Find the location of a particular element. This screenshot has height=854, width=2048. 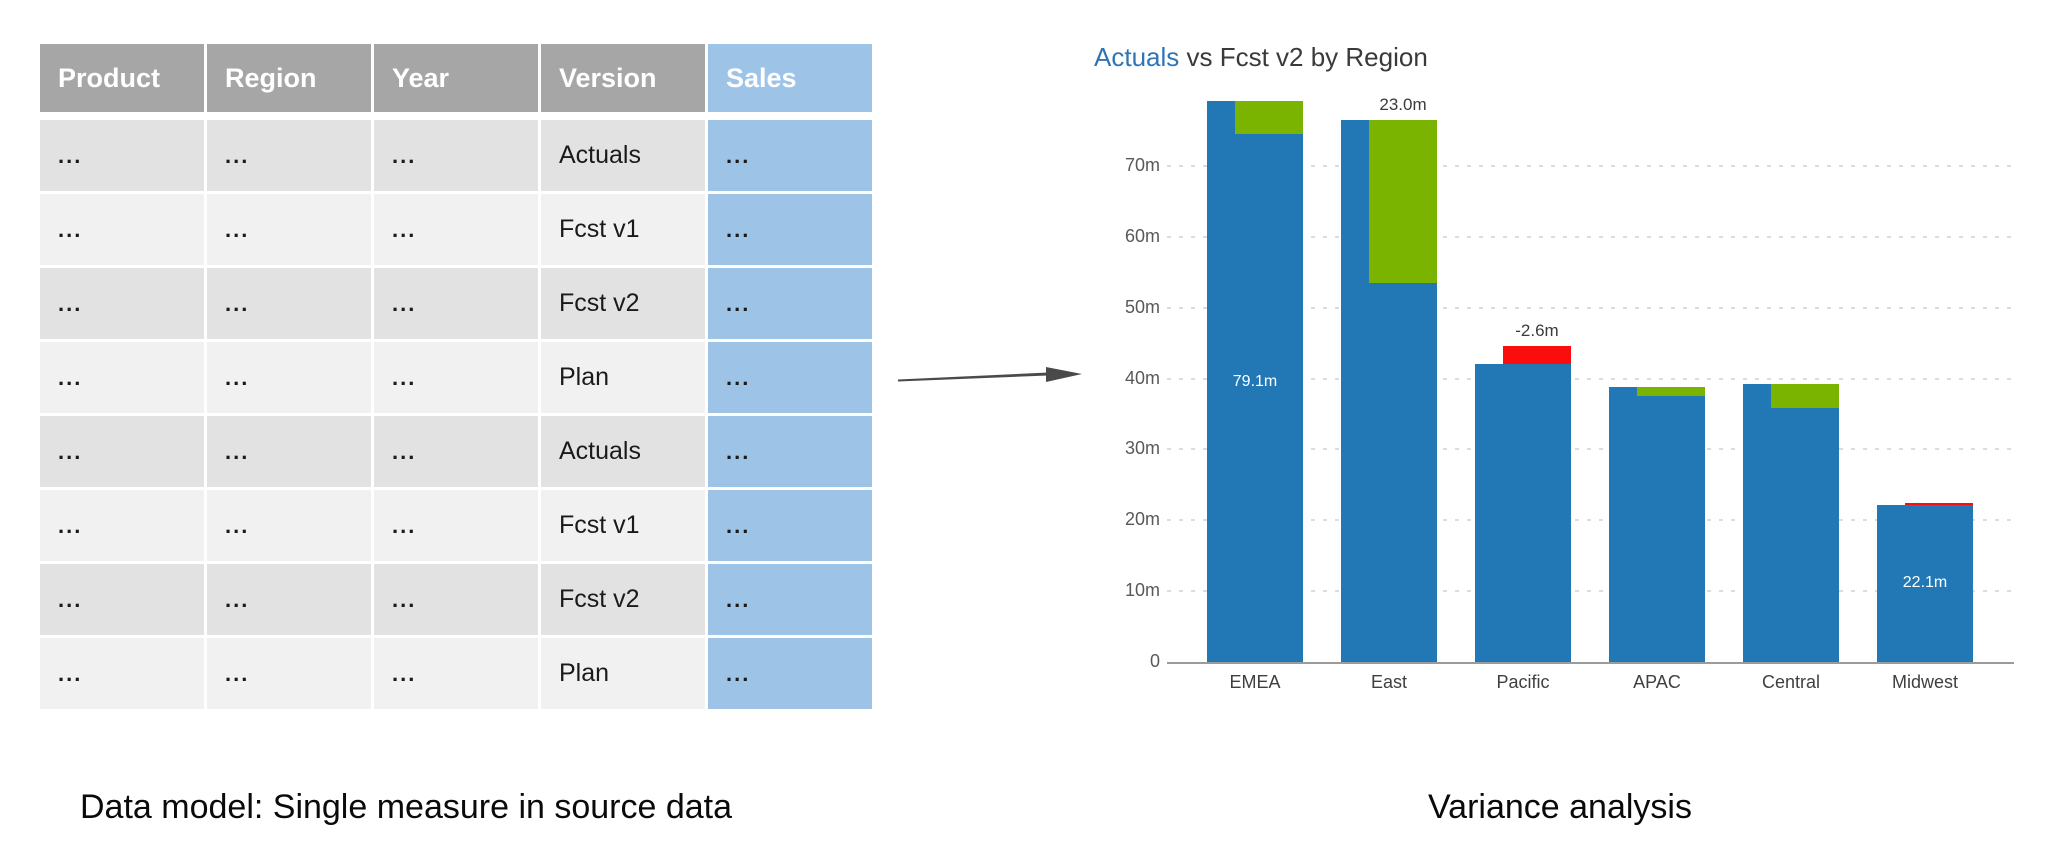

actuals-bar-pacific is located at coordinates (1523, 513).